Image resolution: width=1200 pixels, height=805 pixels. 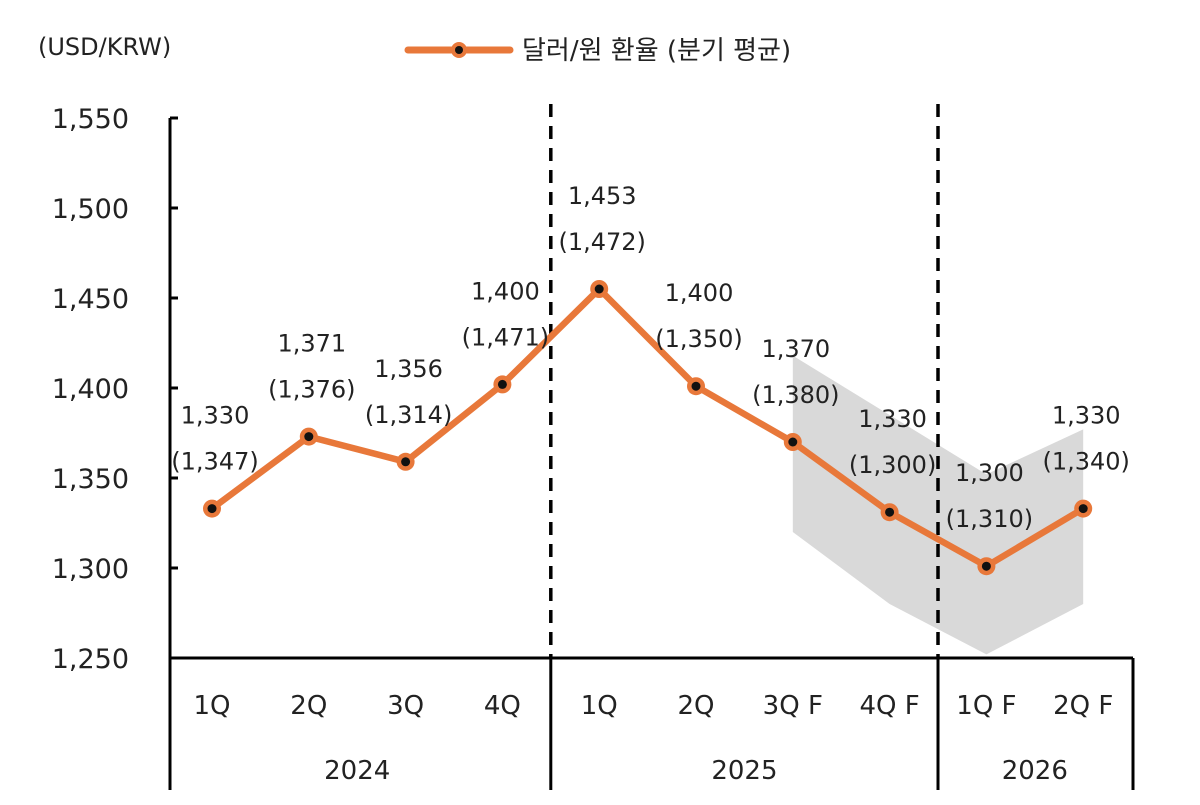 What do you see at coordinates (357, 771) in the screenshot?
I see `year-label: 2024` at bounding box center [357, 771].